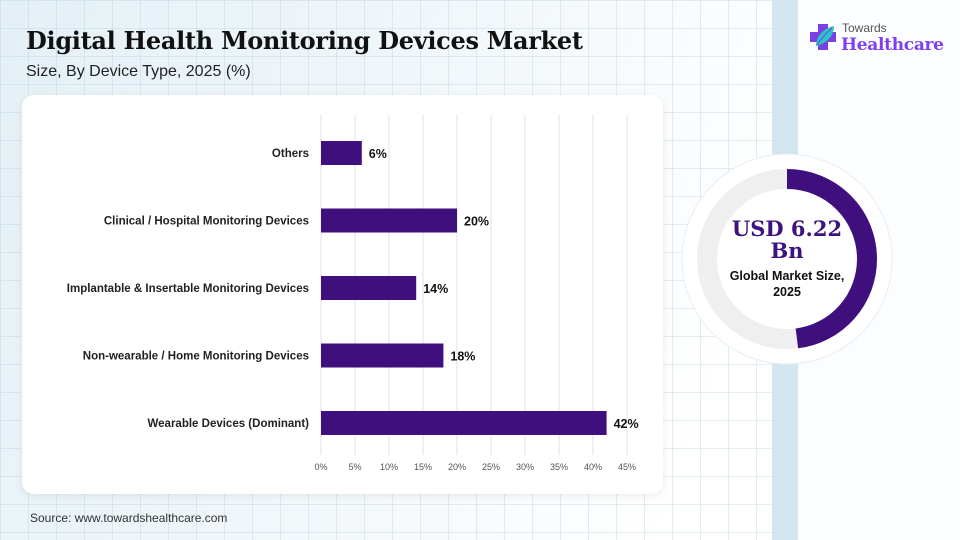  I want to click on x-tick-label: 40%, so click(593, 467).